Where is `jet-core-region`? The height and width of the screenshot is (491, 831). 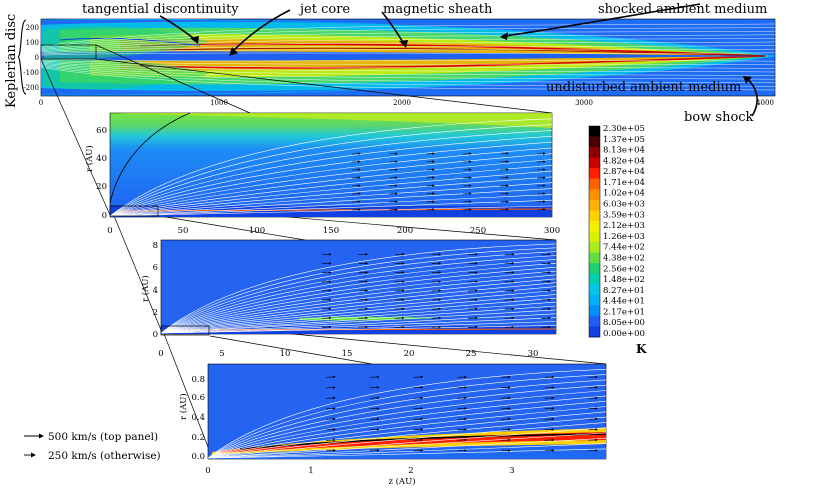 jet-core-region is located at coordinates (405, 56).